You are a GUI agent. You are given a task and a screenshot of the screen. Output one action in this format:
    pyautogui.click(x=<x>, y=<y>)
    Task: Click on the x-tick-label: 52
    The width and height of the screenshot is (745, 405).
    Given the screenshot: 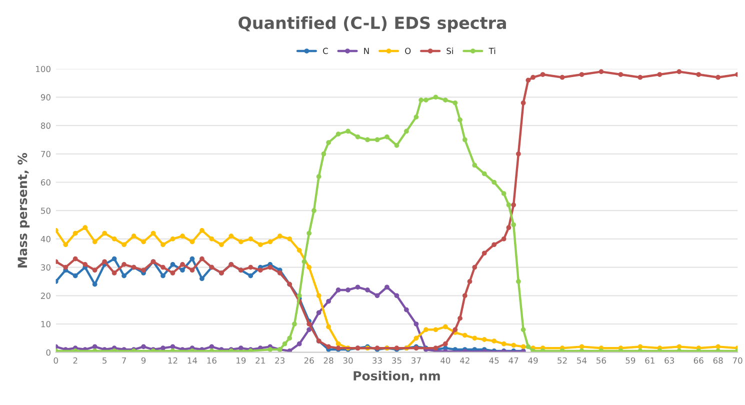 What is the action you would take?
    pyautogui.click(x=562, y=360)
    